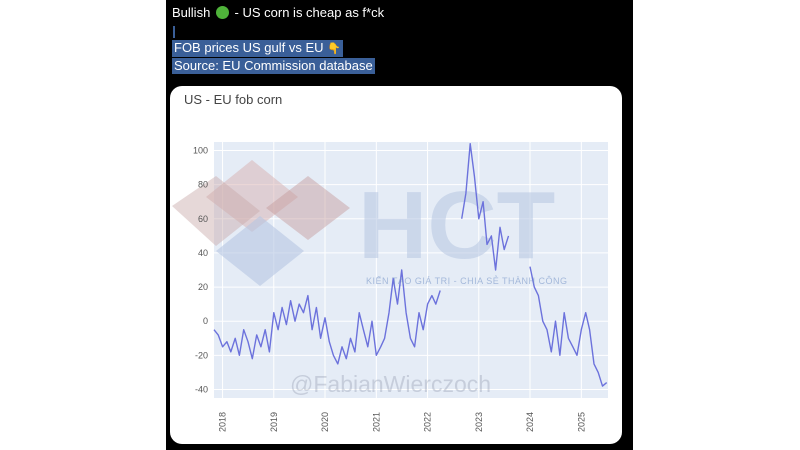  What do you see at coordinates (479, 422) in the screenshot?
I see `x-tick-label: 2023` at bounding box center [479, 422].